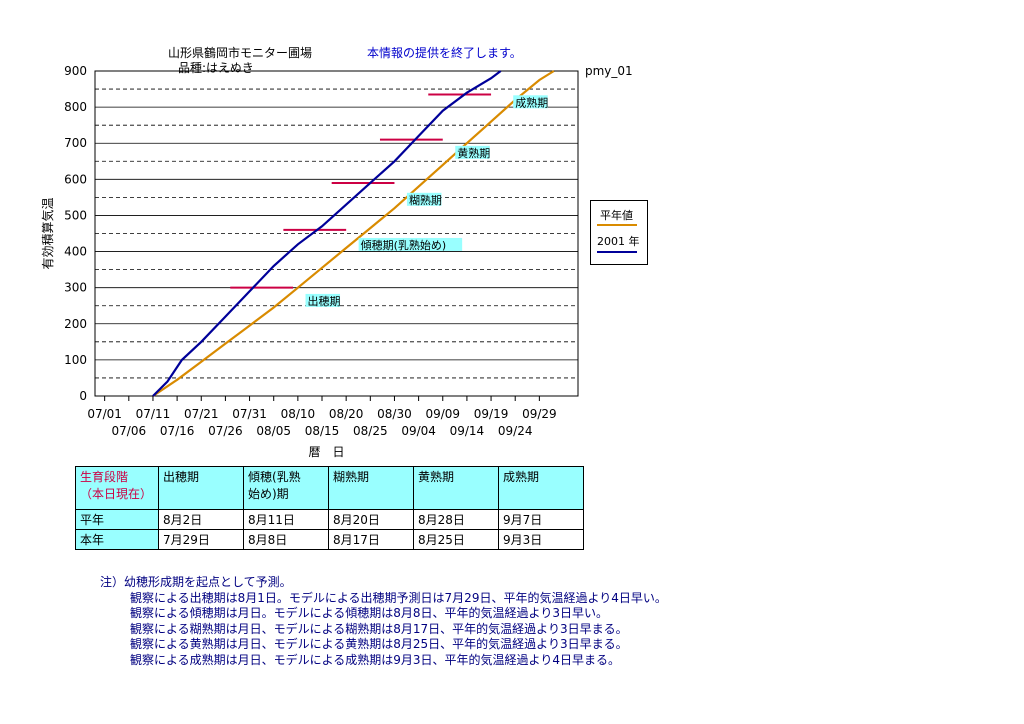  Describe the element at coordinates (75, 215) in the screenshot. I see `y-tick-label: 500` at that location.